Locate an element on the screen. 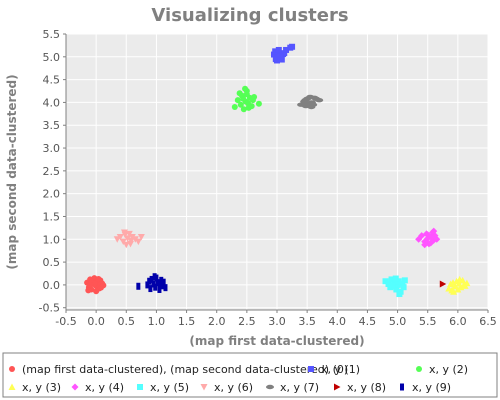  legend-item: x, y (7) is located at coordinates (292, 387).